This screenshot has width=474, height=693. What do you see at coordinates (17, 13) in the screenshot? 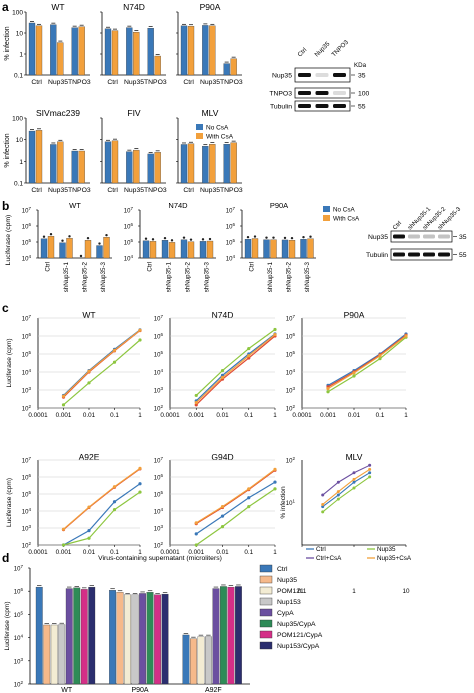
I see `a-ytick-label: 100` at bounding box center [17, 13].